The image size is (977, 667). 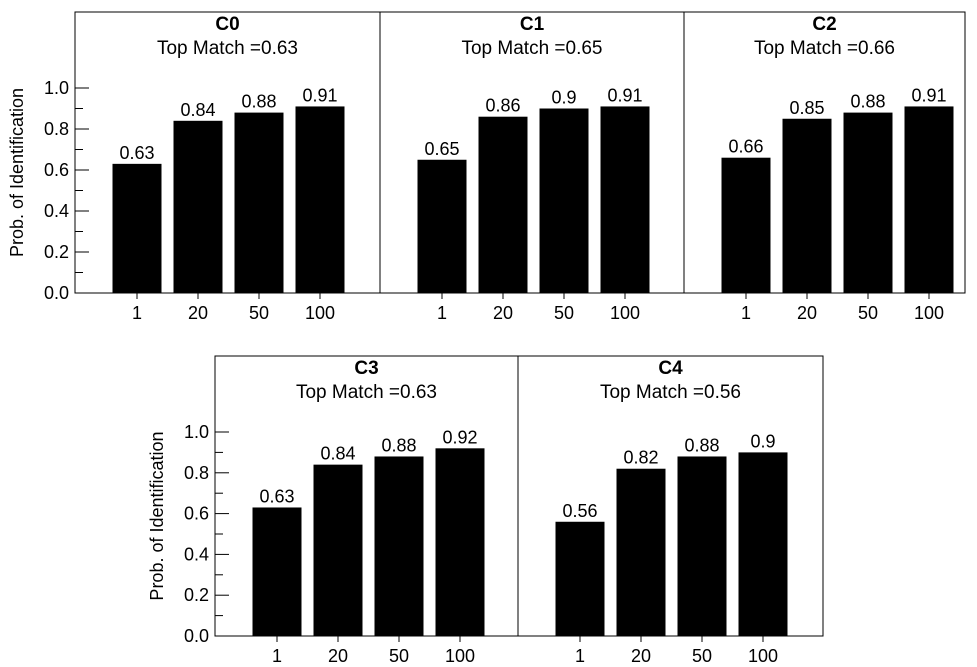 What do you see at coordinates (366, 368) in the screenshot?
I see `panel-title: C3` at bounding box center [366, 368].